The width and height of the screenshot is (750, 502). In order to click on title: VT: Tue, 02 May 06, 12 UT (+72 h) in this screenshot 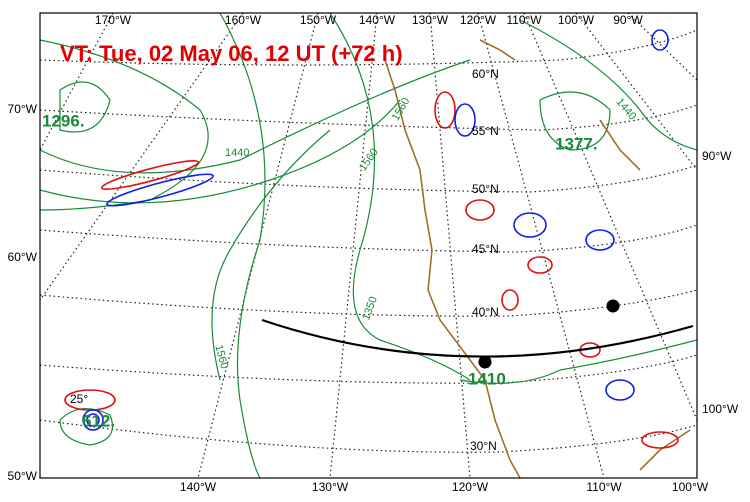, I will do `click(231, 53)`.